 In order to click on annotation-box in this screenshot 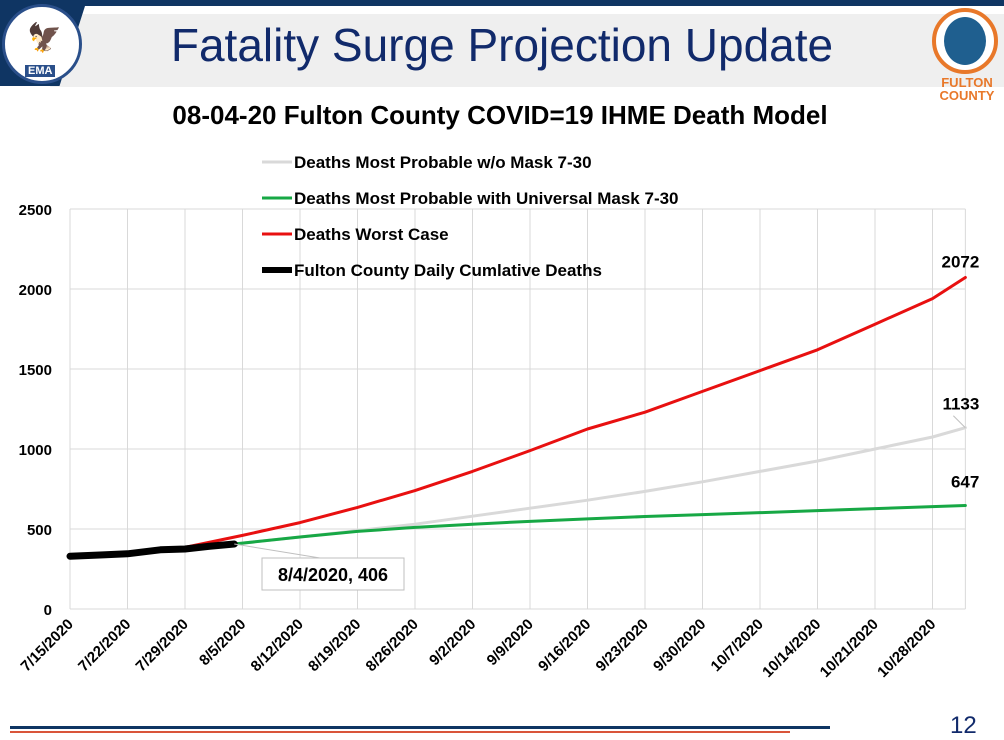, I will do `click(333, 574)`.